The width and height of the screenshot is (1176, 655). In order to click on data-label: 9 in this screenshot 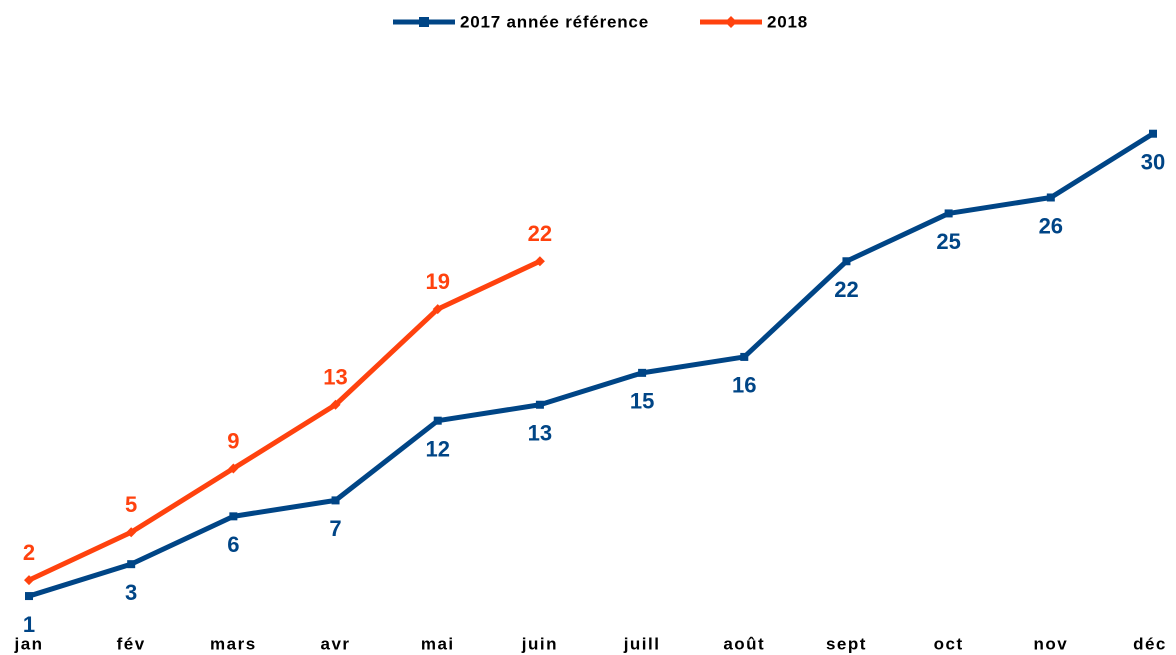, I will do `click(233, 440)`.